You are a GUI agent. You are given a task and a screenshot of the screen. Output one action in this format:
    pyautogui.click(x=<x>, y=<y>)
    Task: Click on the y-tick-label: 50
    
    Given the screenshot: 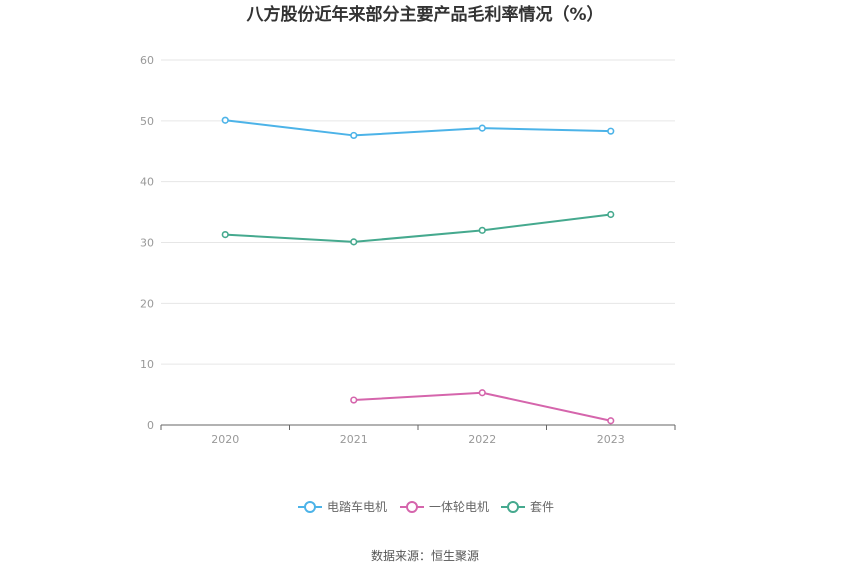 What is the action you would take?
    pyautogui.click(x=147, y=121)
    